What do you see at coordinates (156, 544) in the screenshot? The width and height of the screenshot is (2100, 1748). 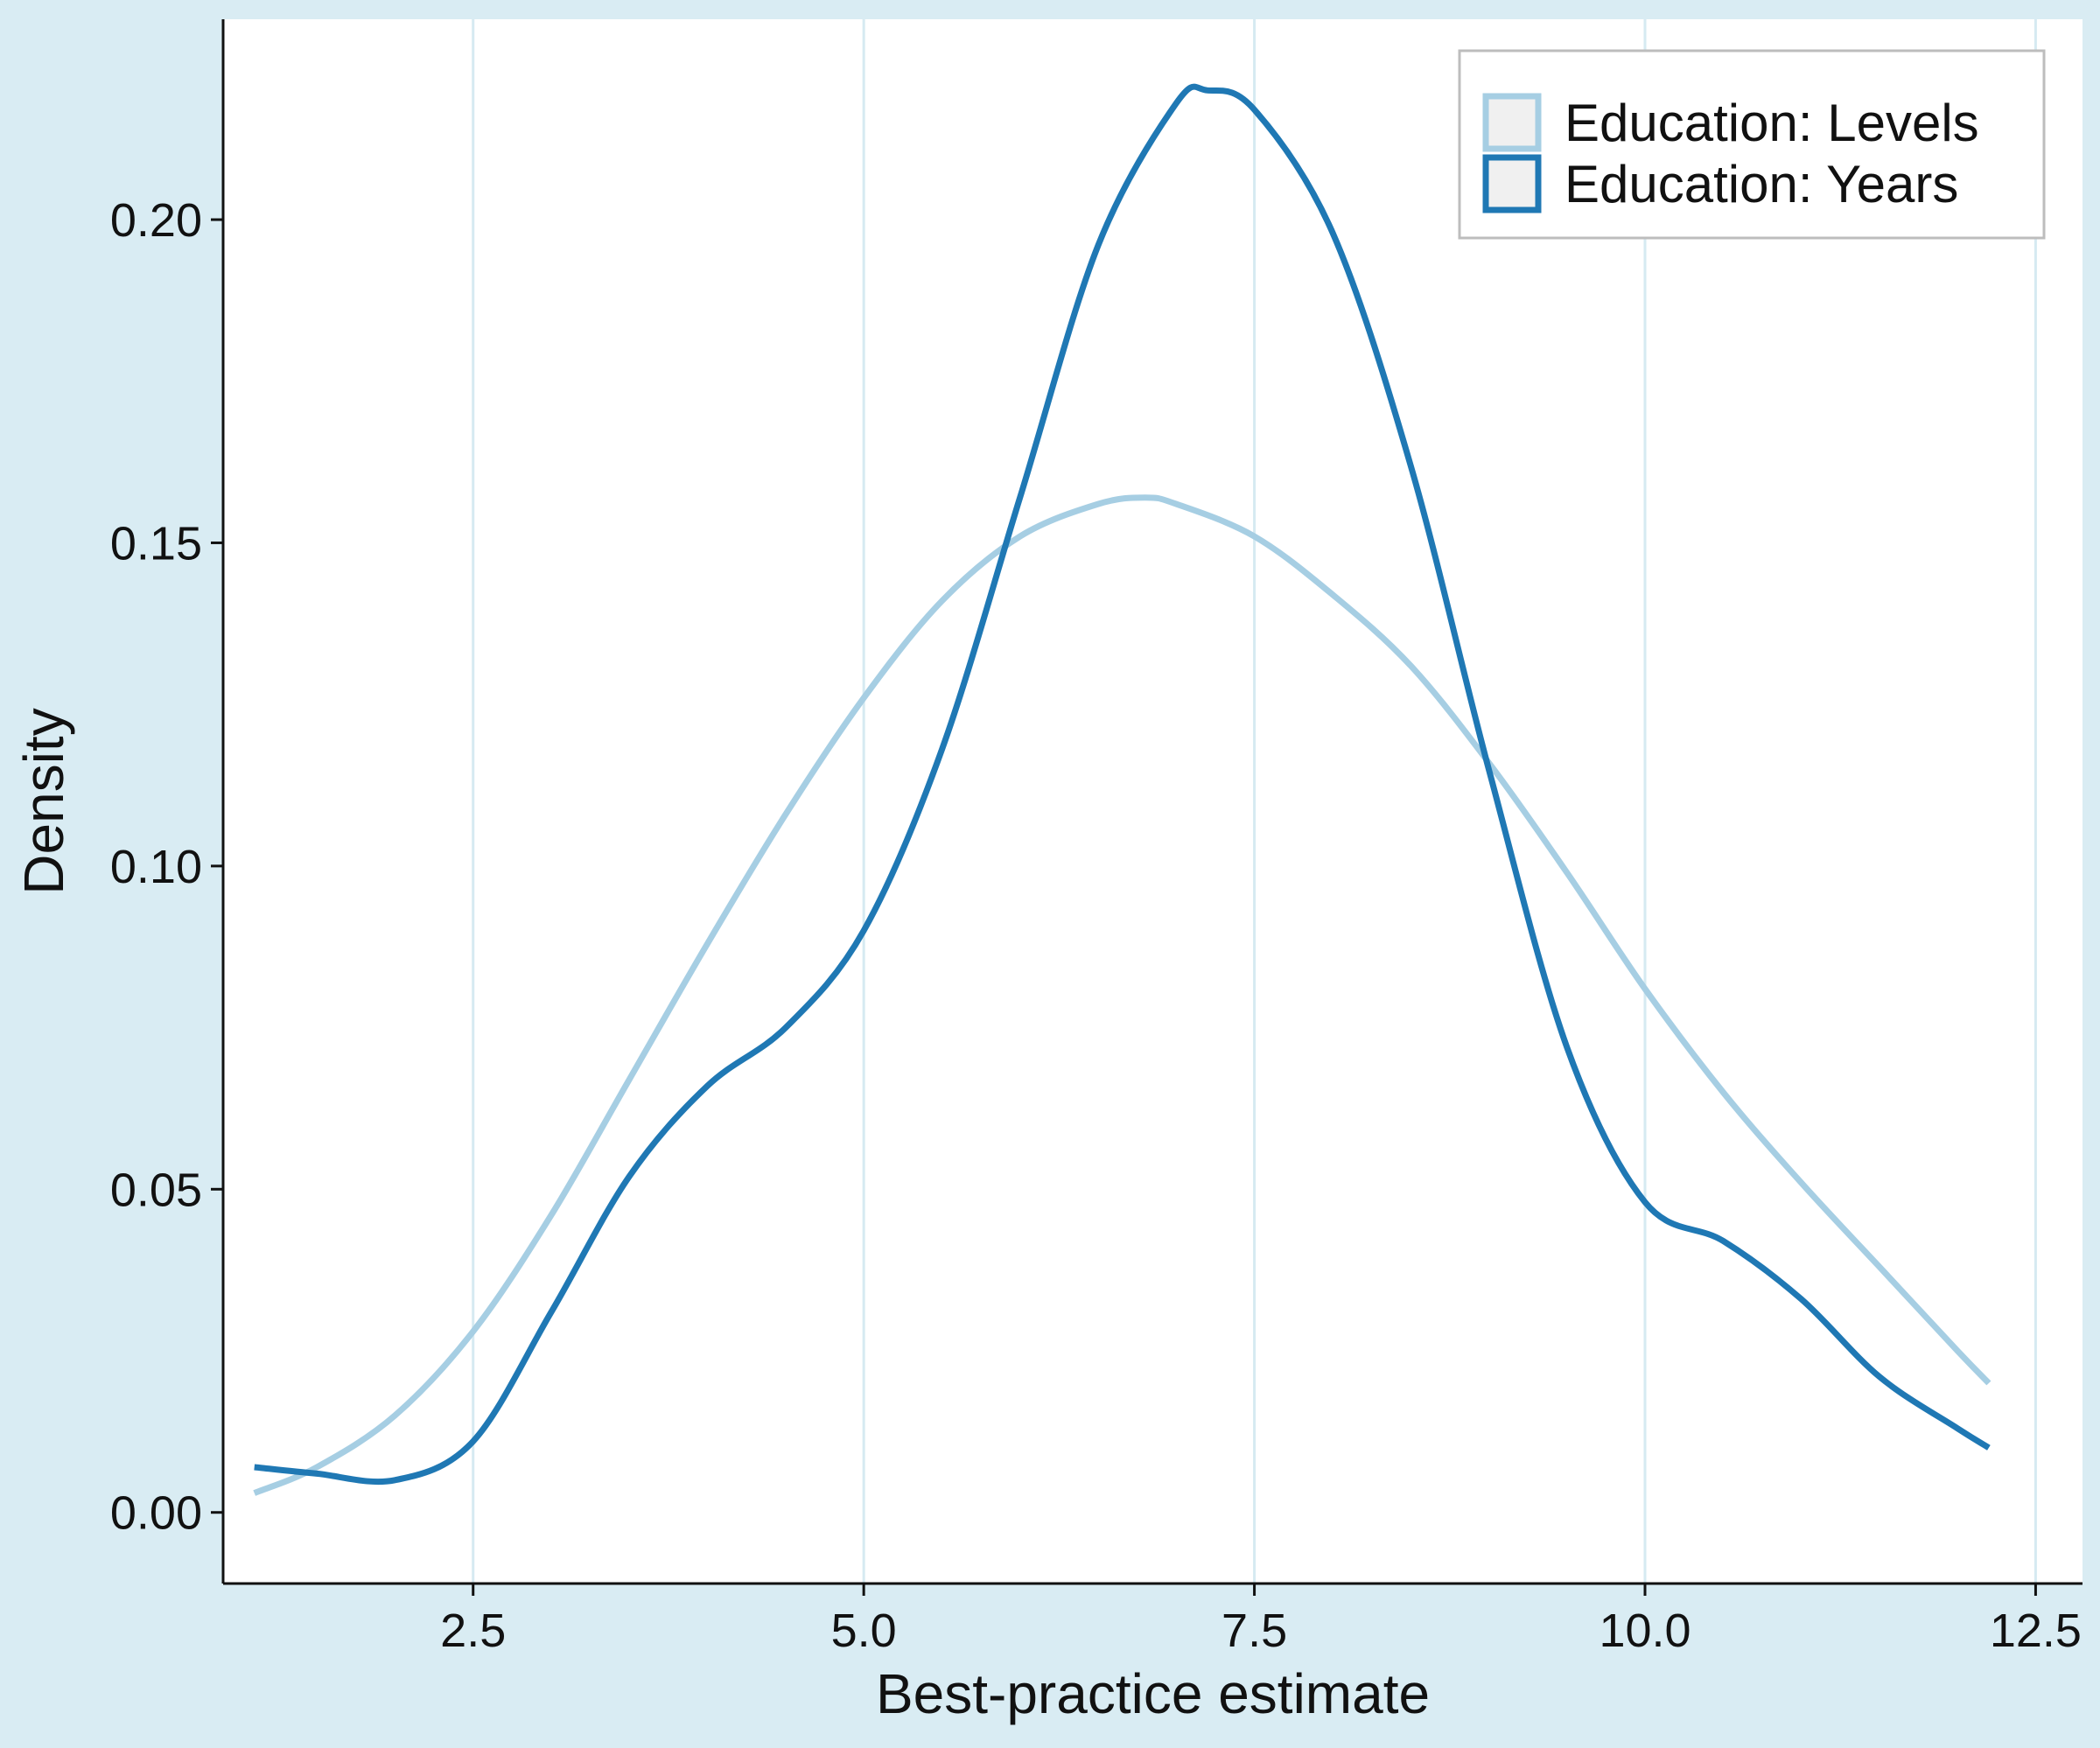 I see `y-tick-label: 0.15` at bounding box center [156, 544].